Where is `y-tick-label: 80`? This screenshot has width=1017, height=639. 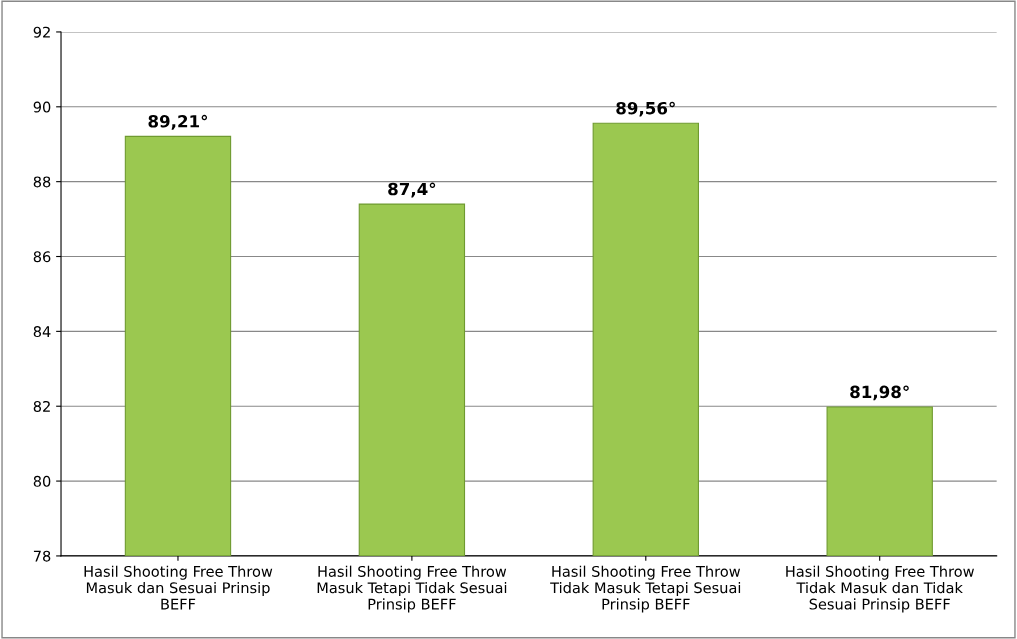 y-tick-label: 80 is located at coordinates (42, 481).